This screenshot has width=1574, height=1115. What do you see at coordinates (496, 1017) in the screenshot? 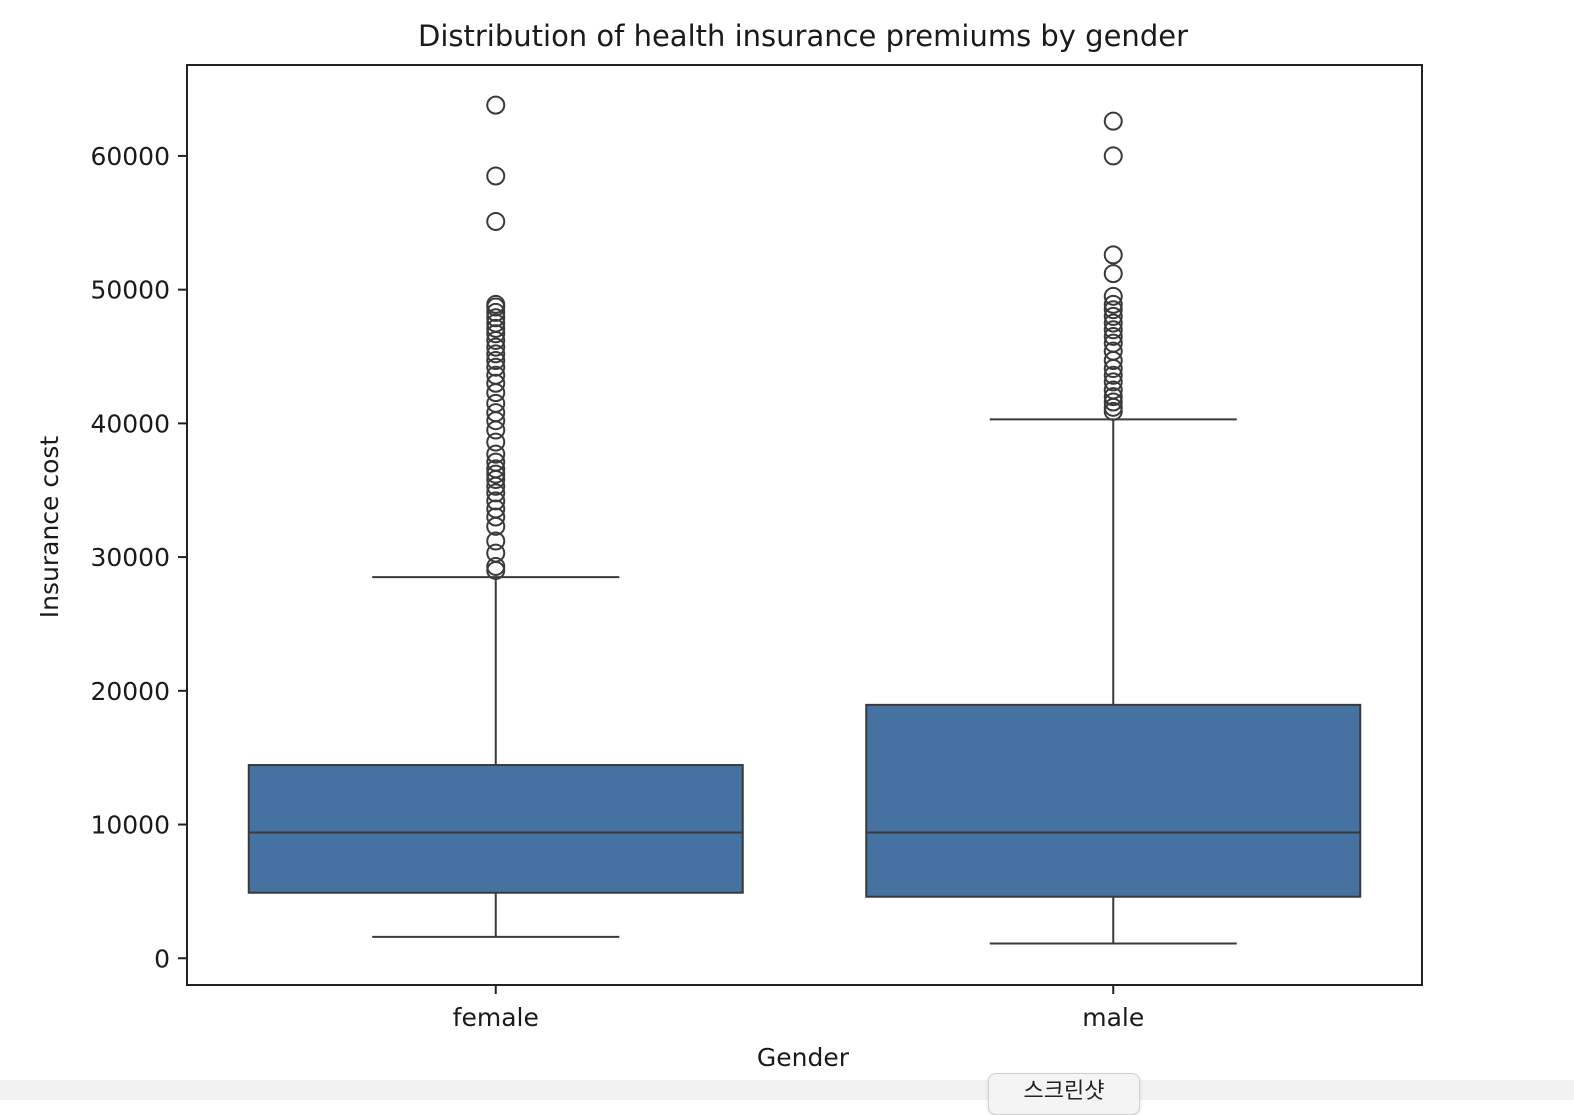
I see `x-tick-label: female` at bounding box center [496, 1017].